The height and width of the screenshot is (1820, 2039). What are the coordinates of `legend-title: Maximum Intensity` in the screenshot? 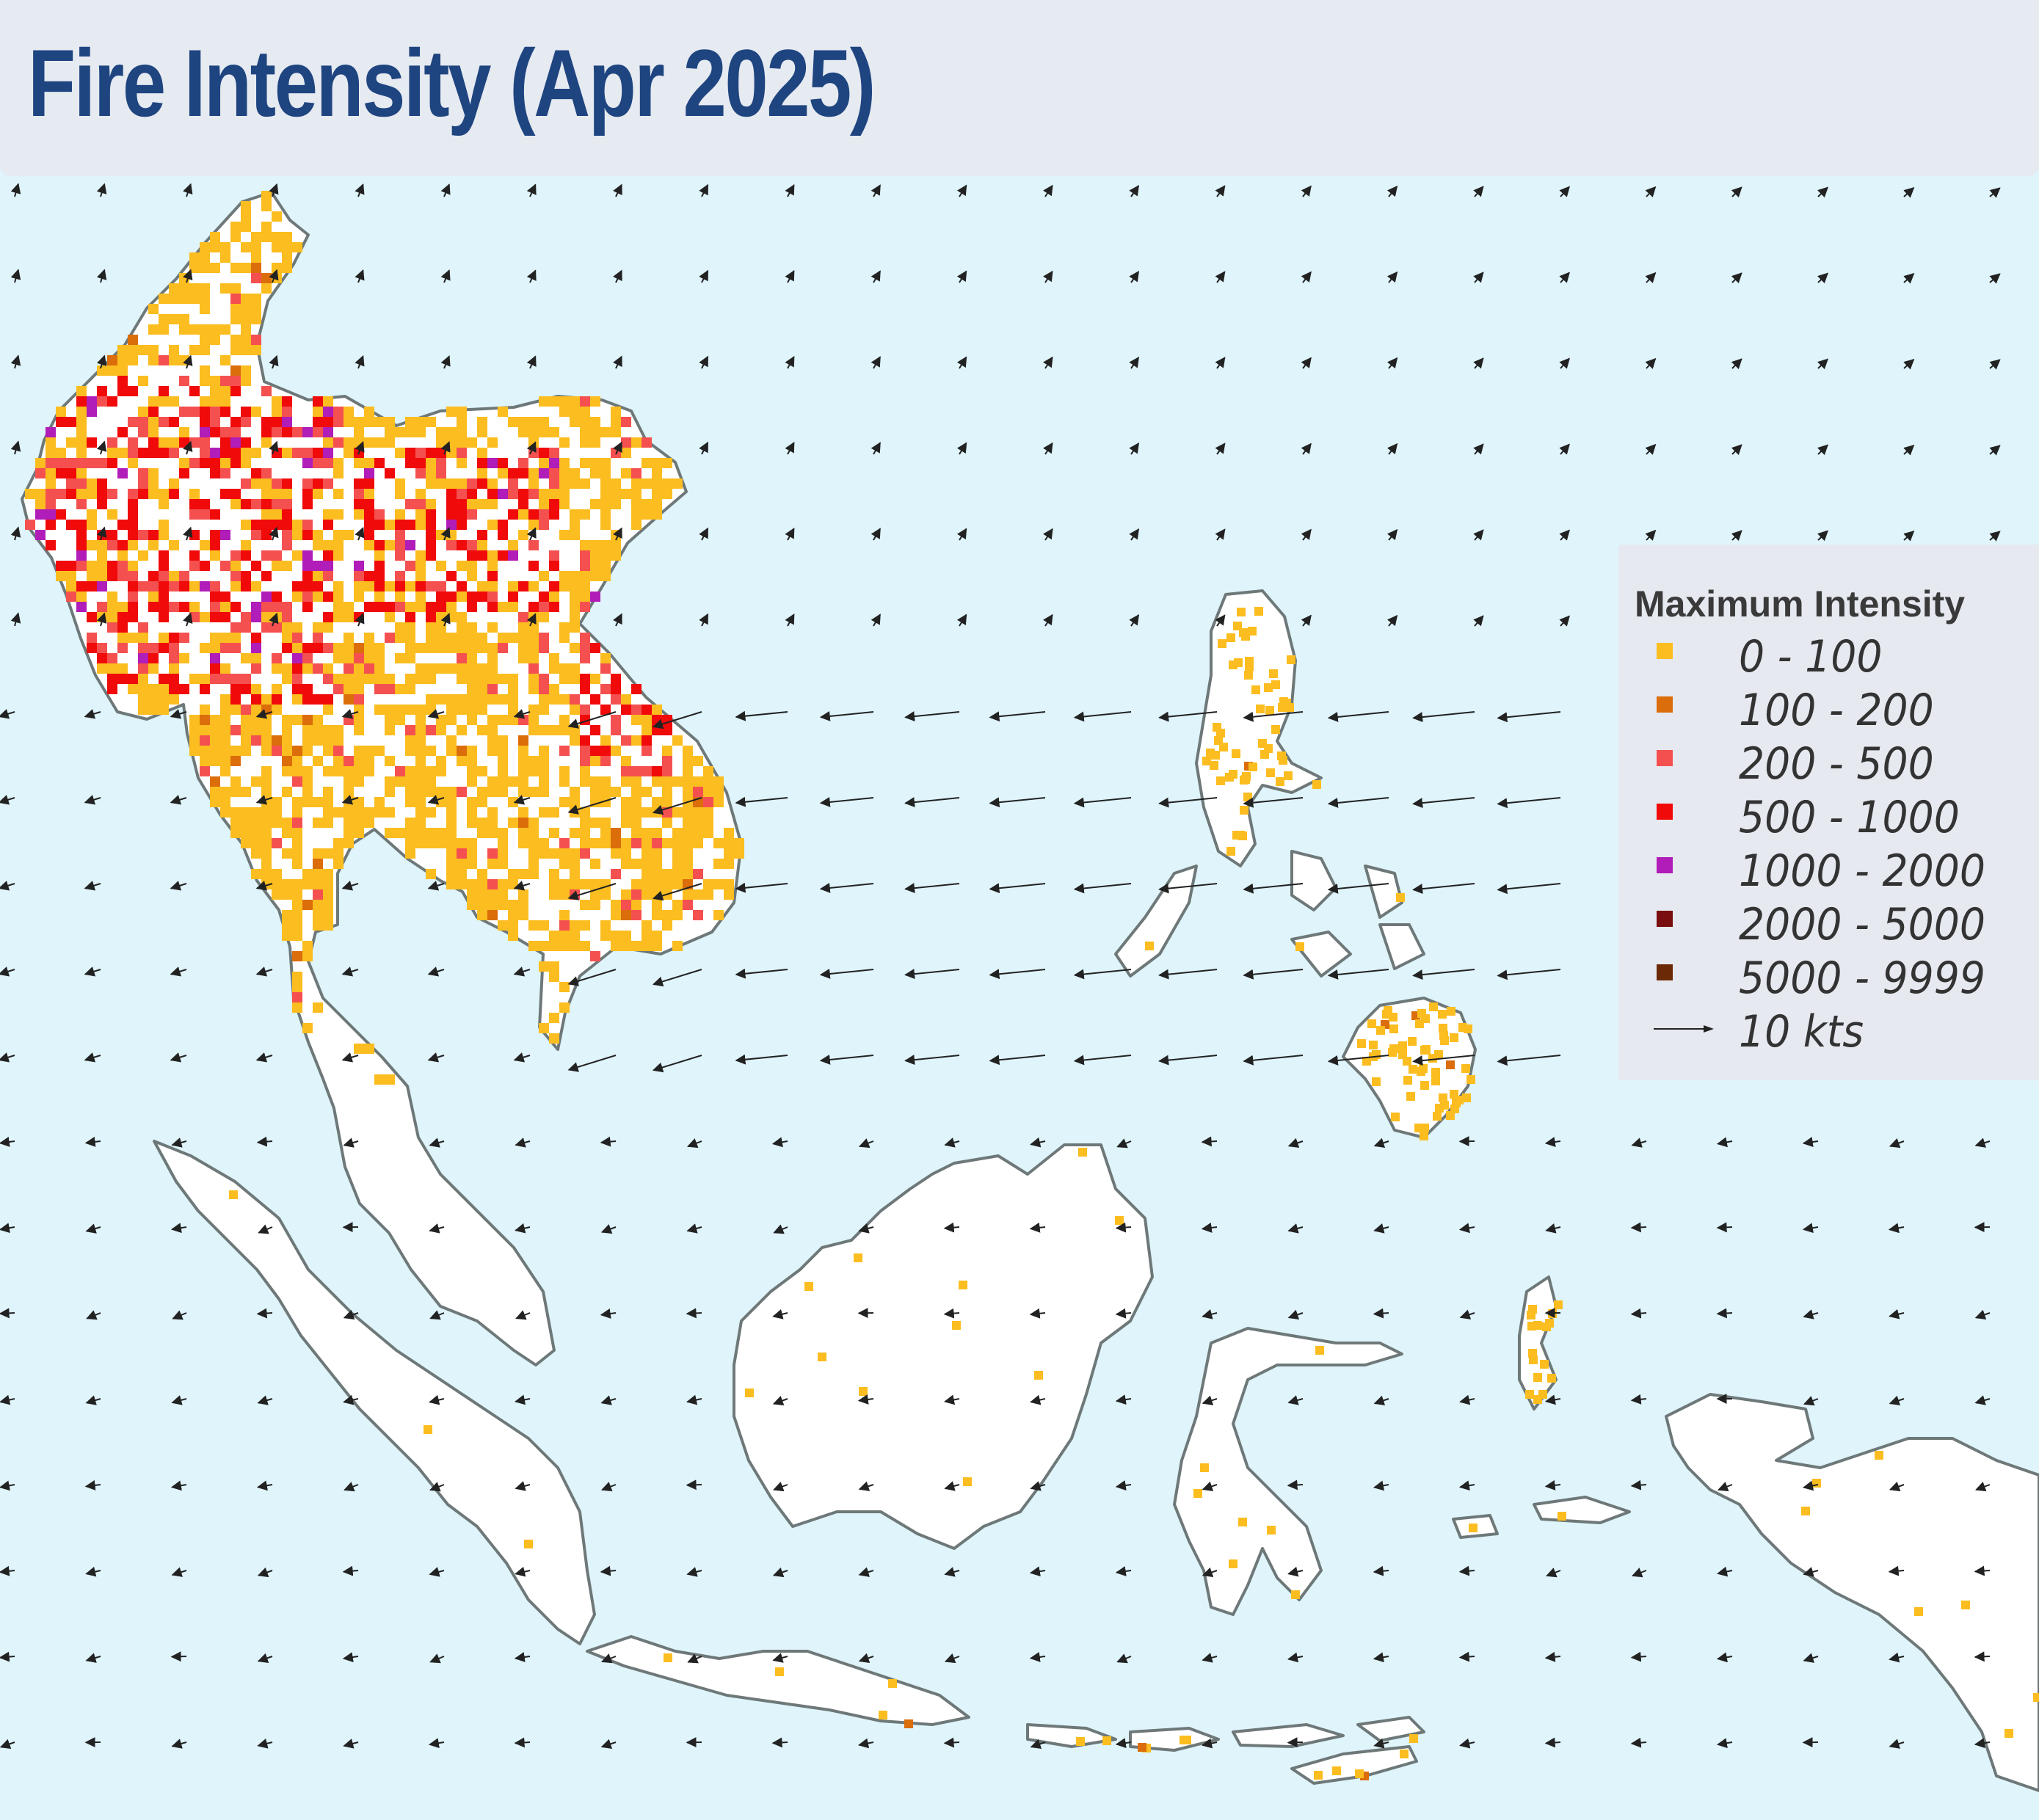 It's located at (1801, 604).